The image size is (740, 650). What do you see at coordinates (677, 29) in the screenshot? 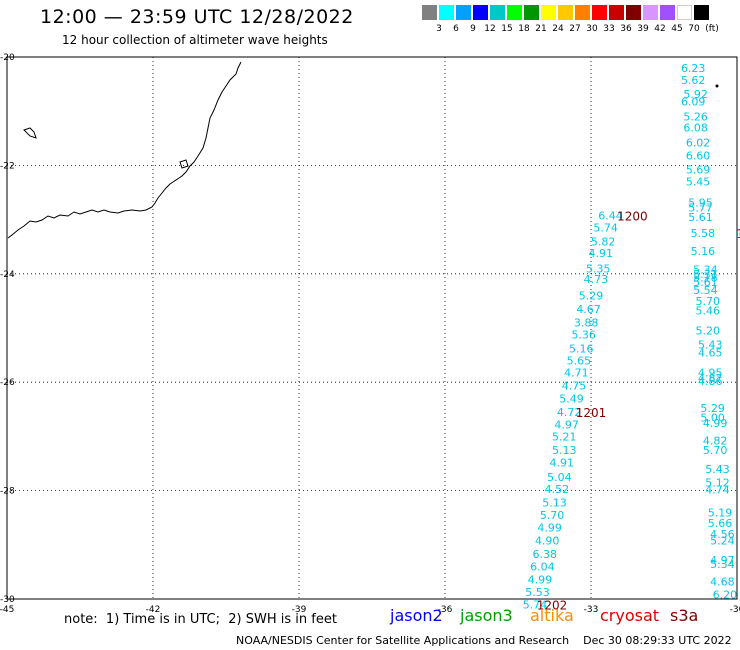
I see `legend-label: 45` at bounding box center [677, 29].